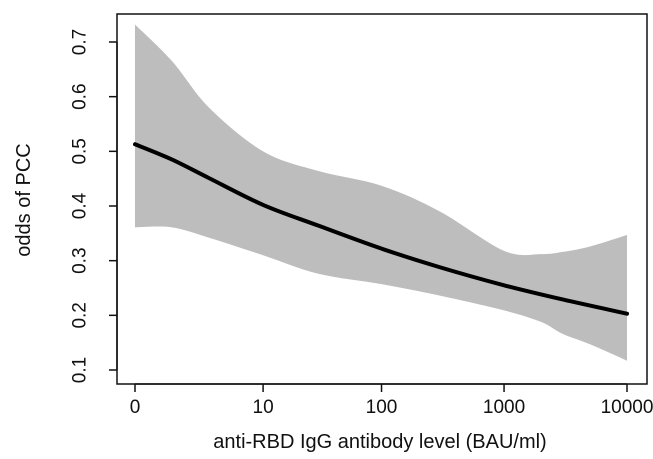  I want to click on x-tick-label: 100, so click(382, 407).